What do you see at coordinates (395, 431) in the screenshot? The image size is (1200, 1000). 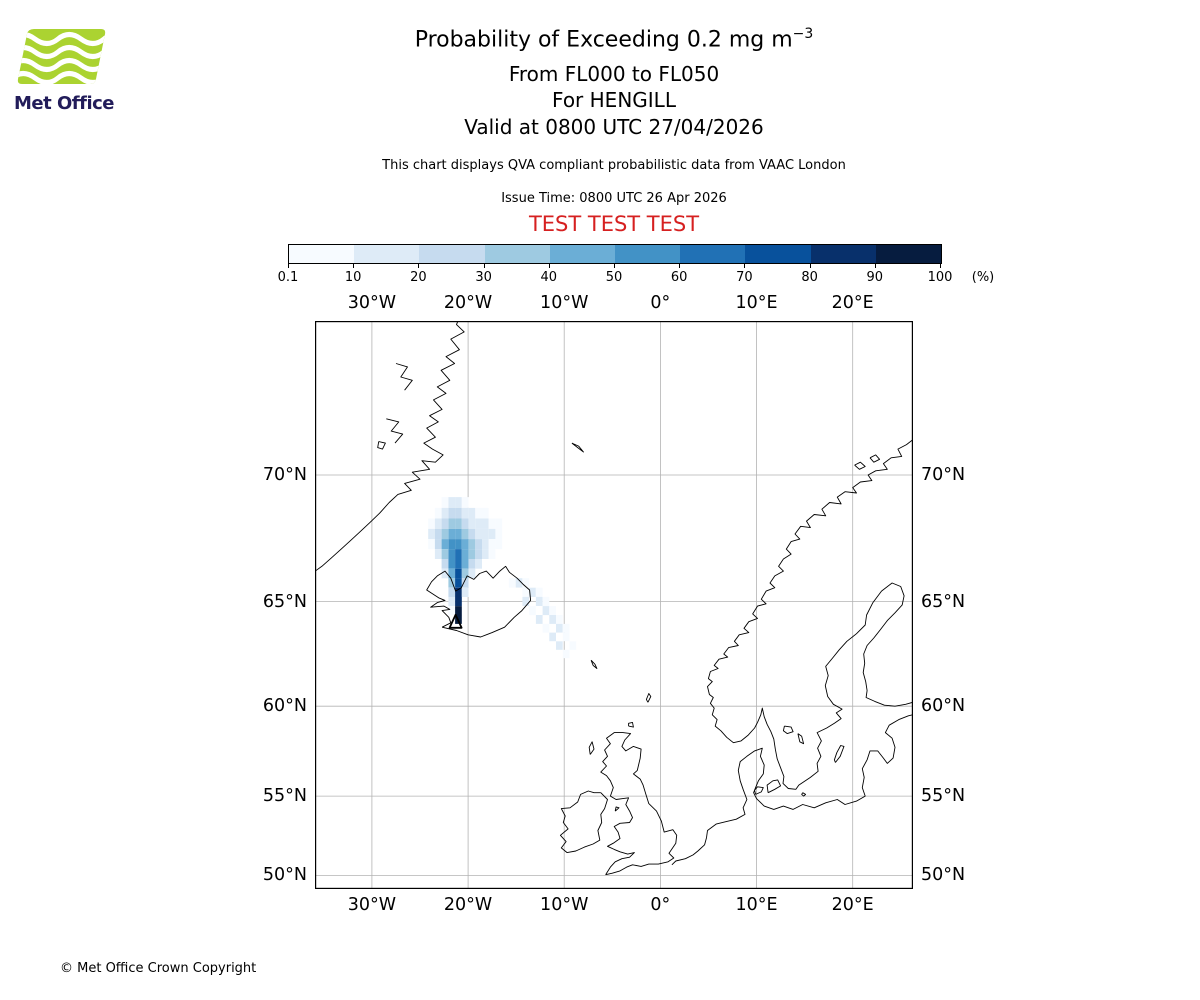 I see `coastline-gr_fjord2` at bounding box center [395, 431].